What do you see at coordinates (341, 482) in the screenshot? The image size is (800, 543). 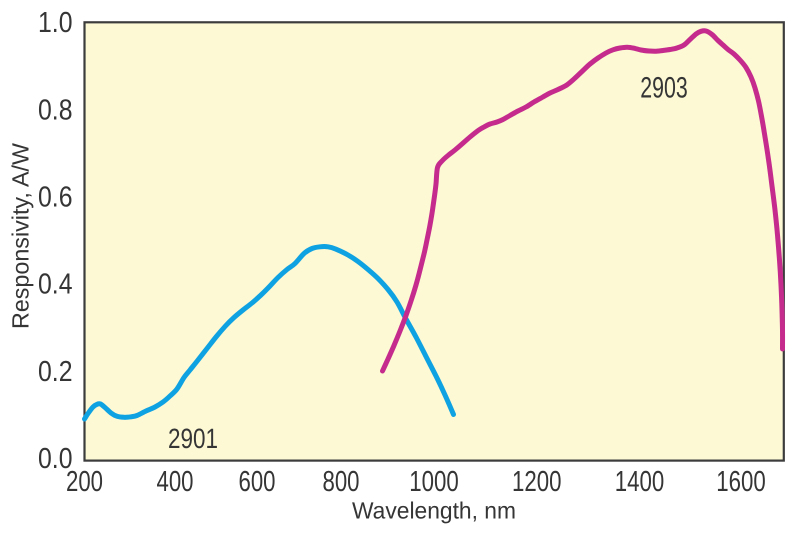 I see `svg-text: 800` at bounding box center [341, 482].